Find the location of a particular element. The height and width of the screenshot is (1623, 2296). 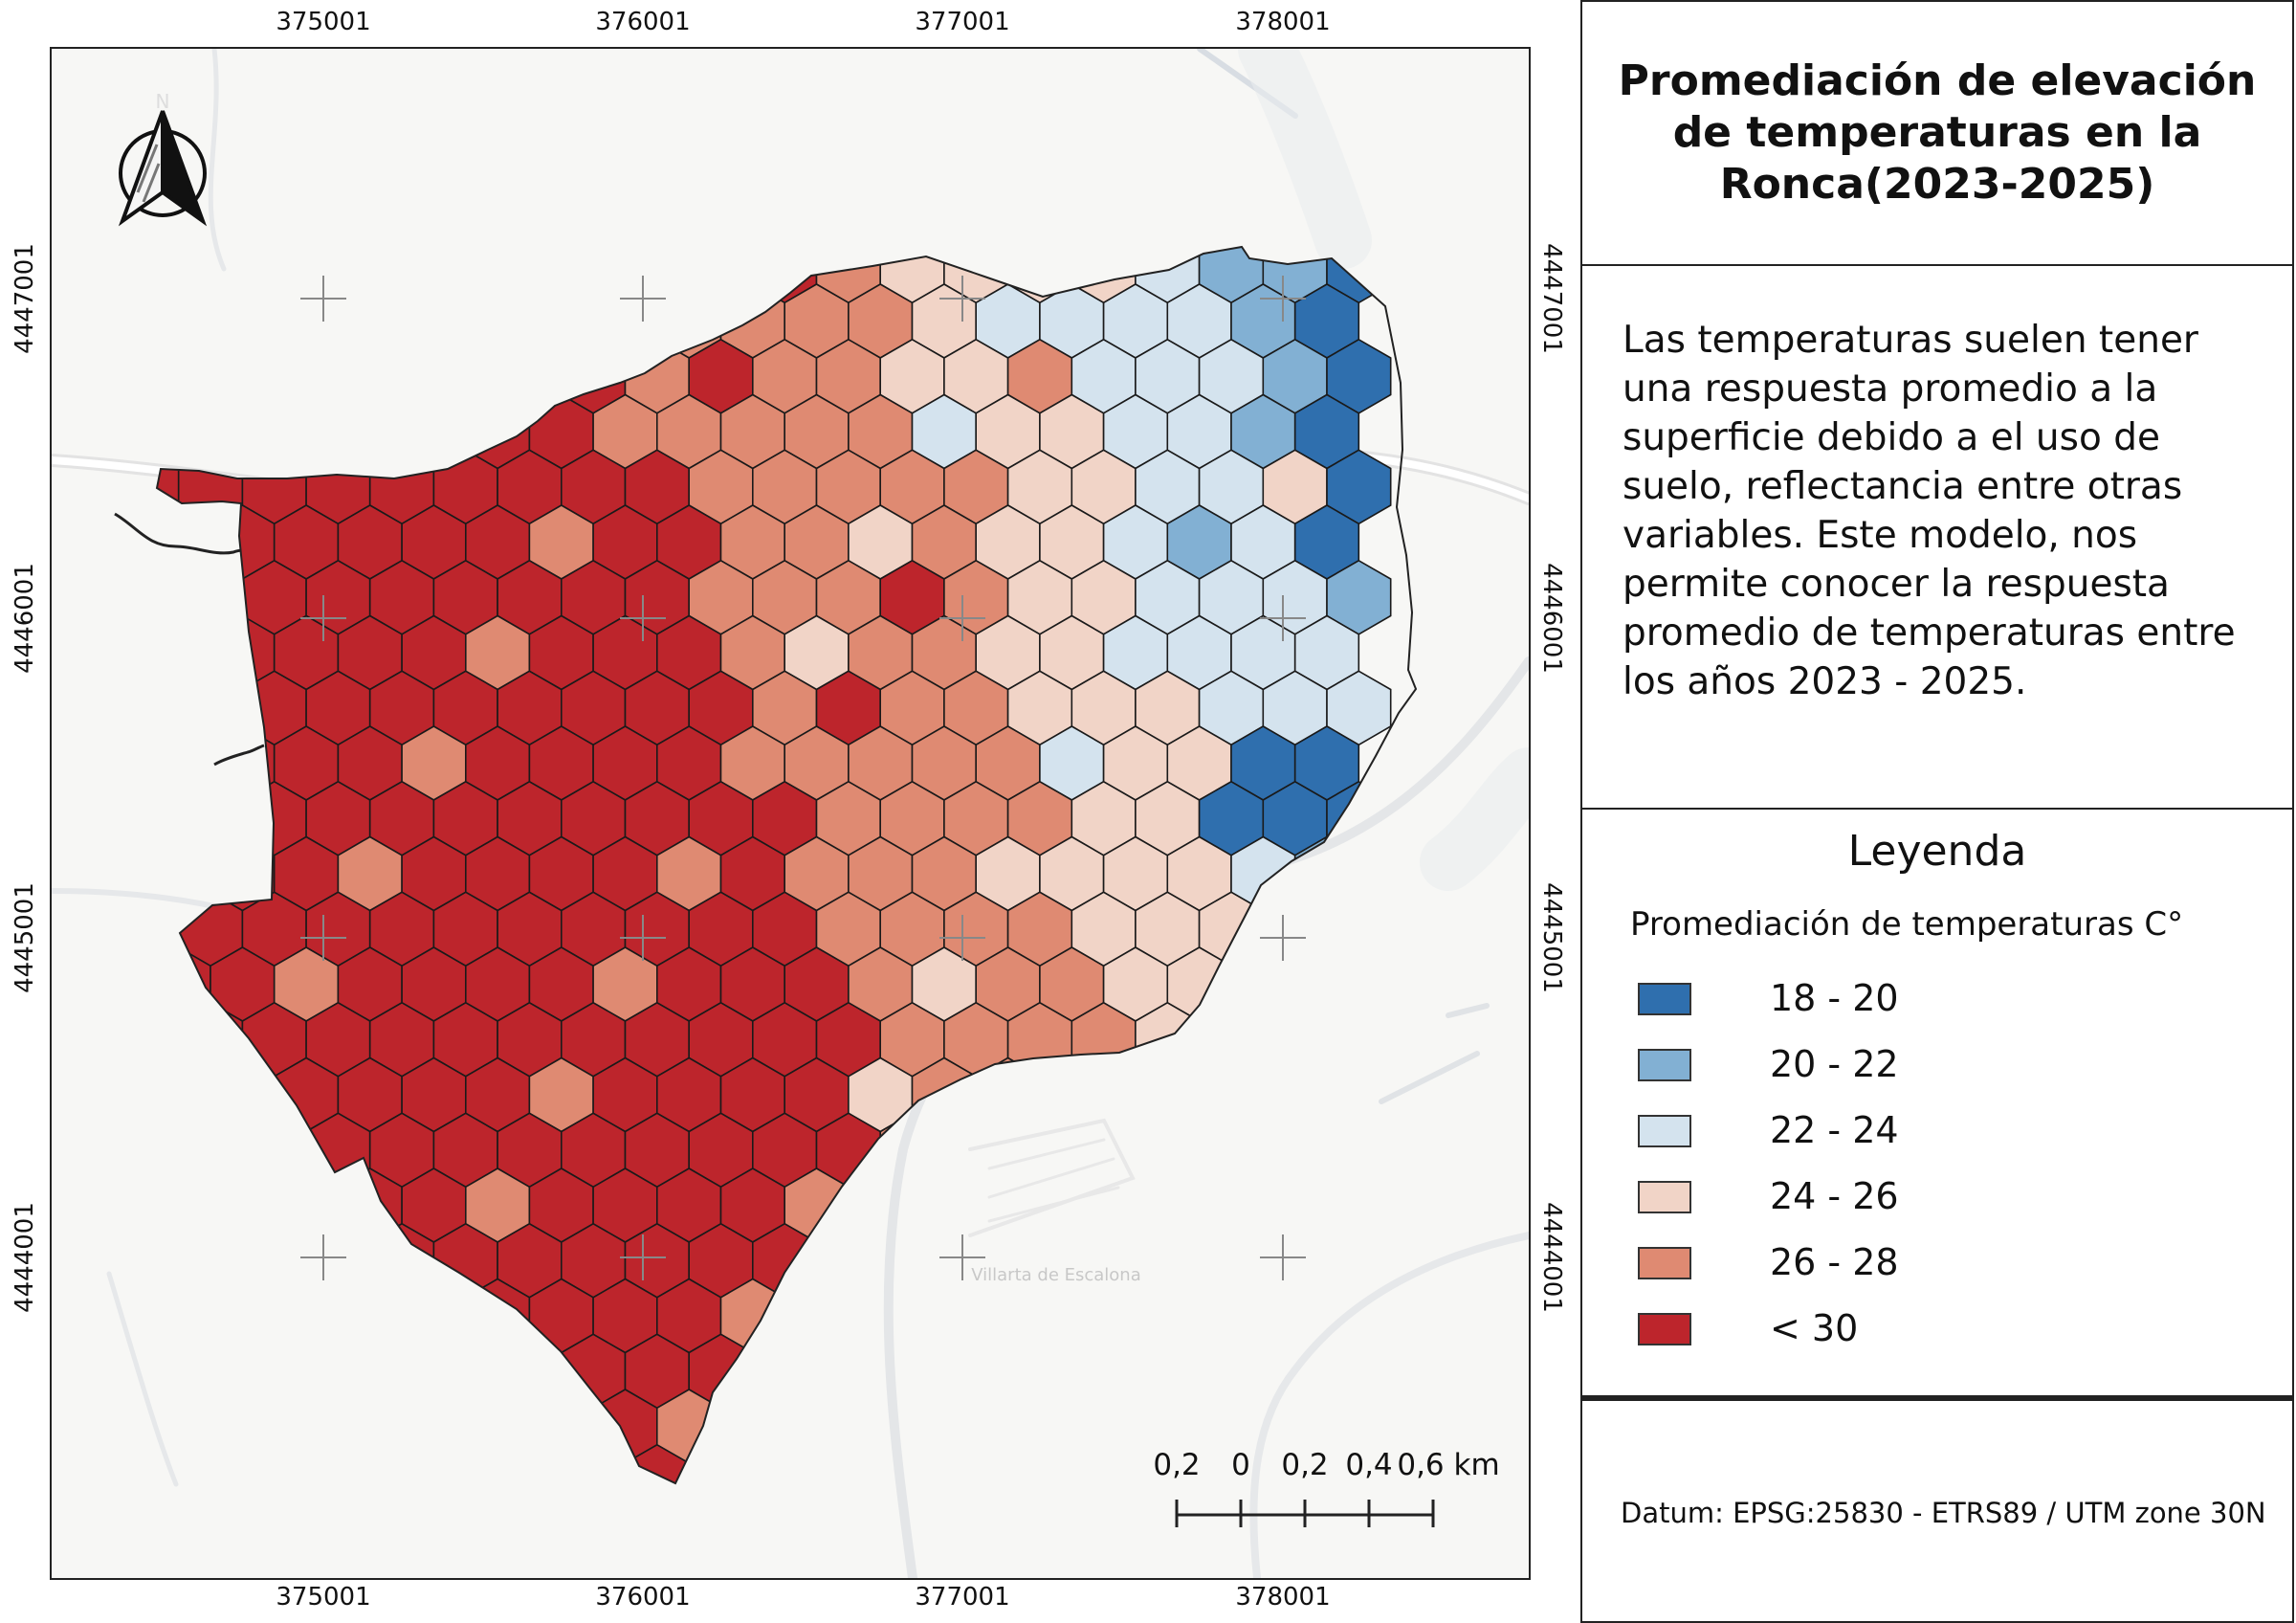

legend-label: < 30 is located at coordinates (1814, 1328).